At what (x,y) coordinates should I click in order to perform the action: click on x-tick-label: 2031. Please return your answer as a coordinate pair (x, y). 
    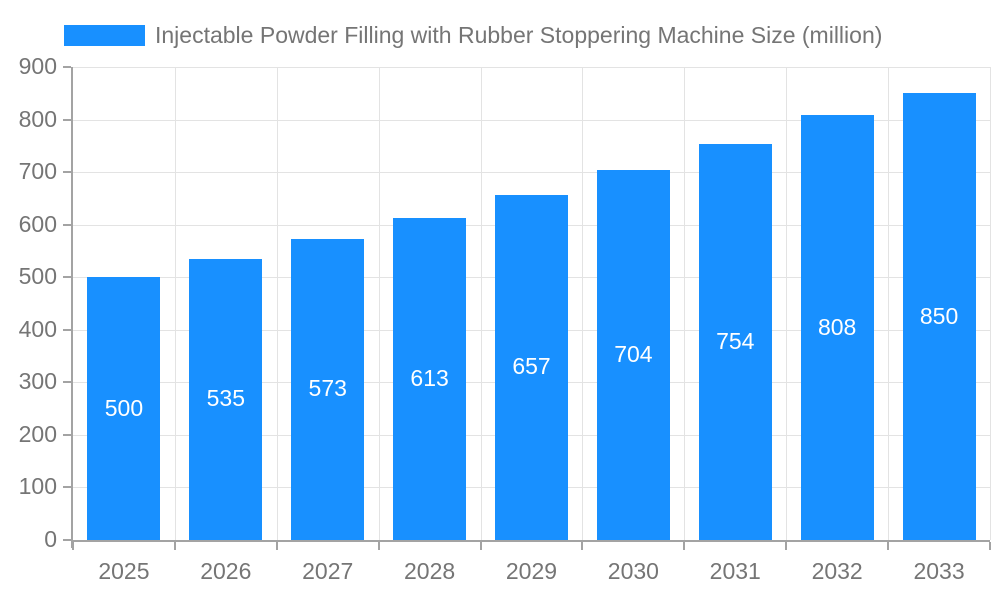
    Looking at the image, I should click on (735, 571).